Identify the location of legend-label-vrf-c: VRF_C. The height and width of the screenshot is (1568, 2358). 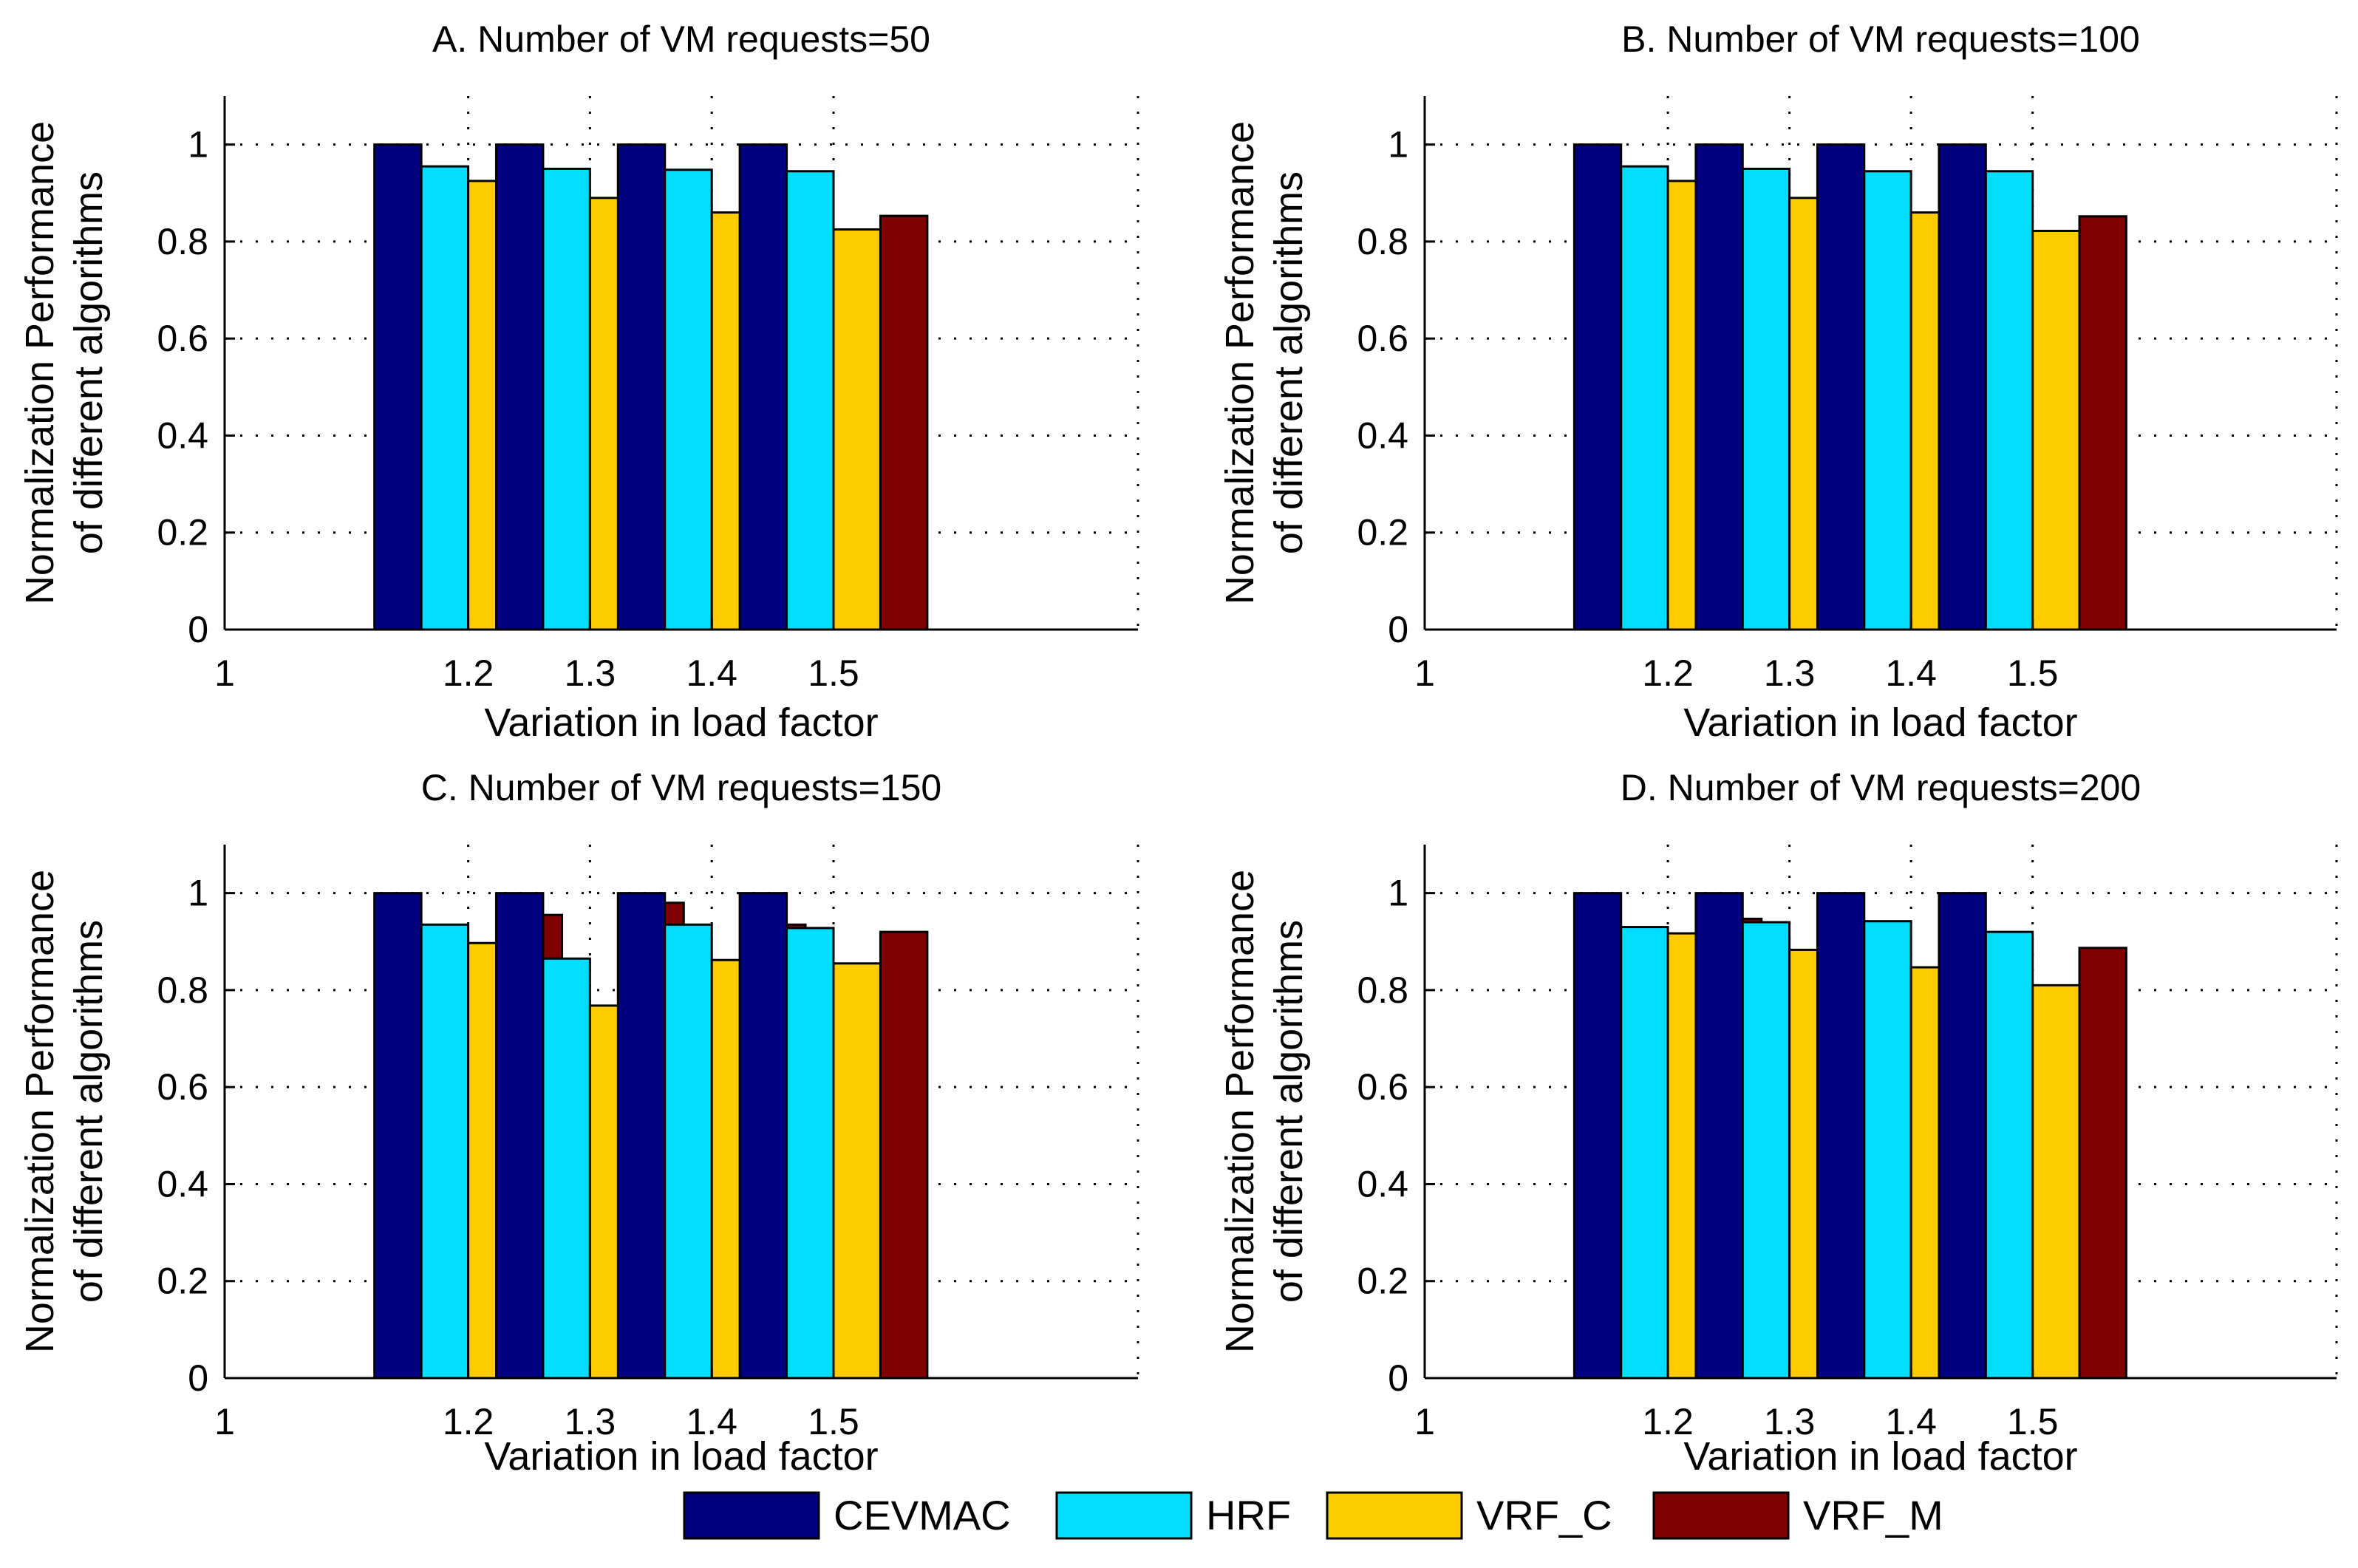
(1544, 1515).